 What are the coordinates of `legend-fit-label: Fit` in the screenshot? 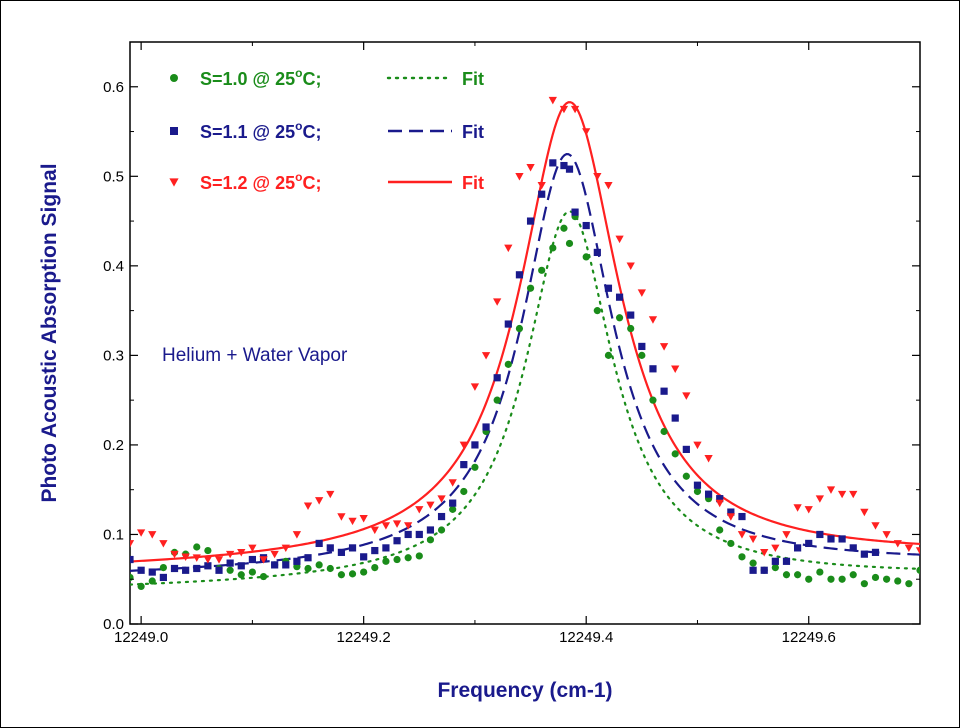 It's located at (473, 183).